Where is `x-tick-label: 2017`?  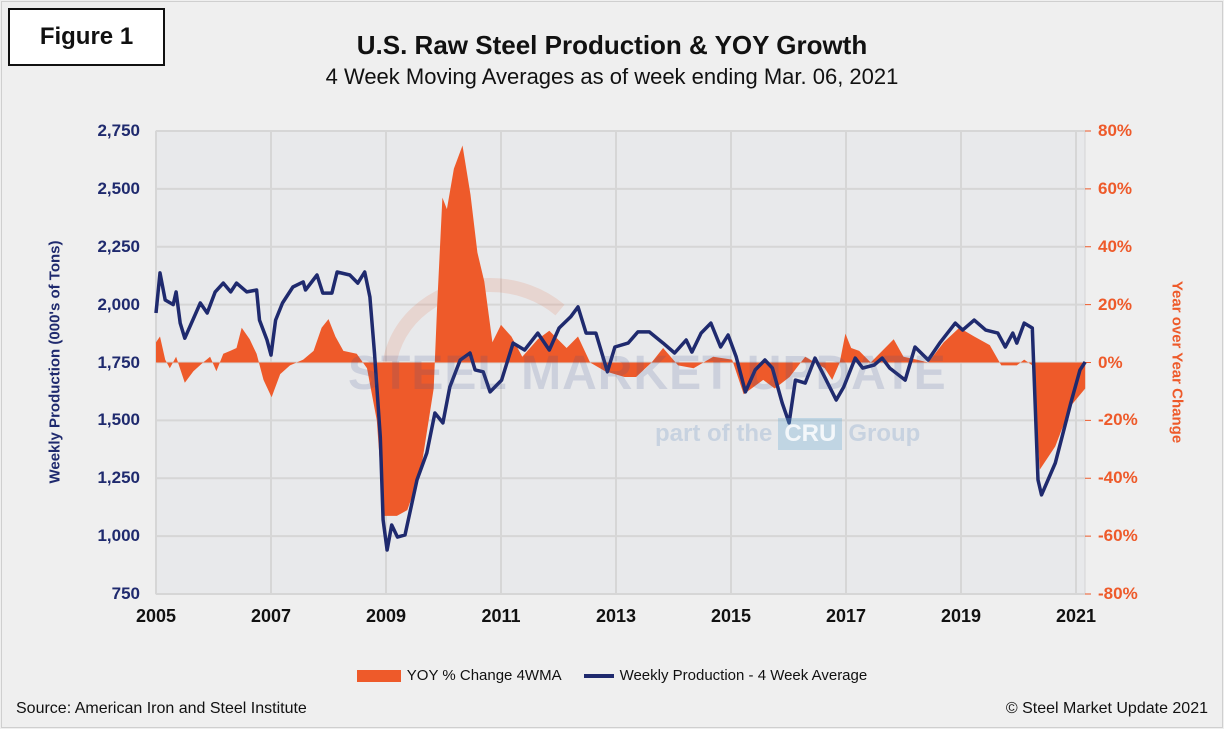
x-tick-label: 2017 is located at coordinates (846, 616).